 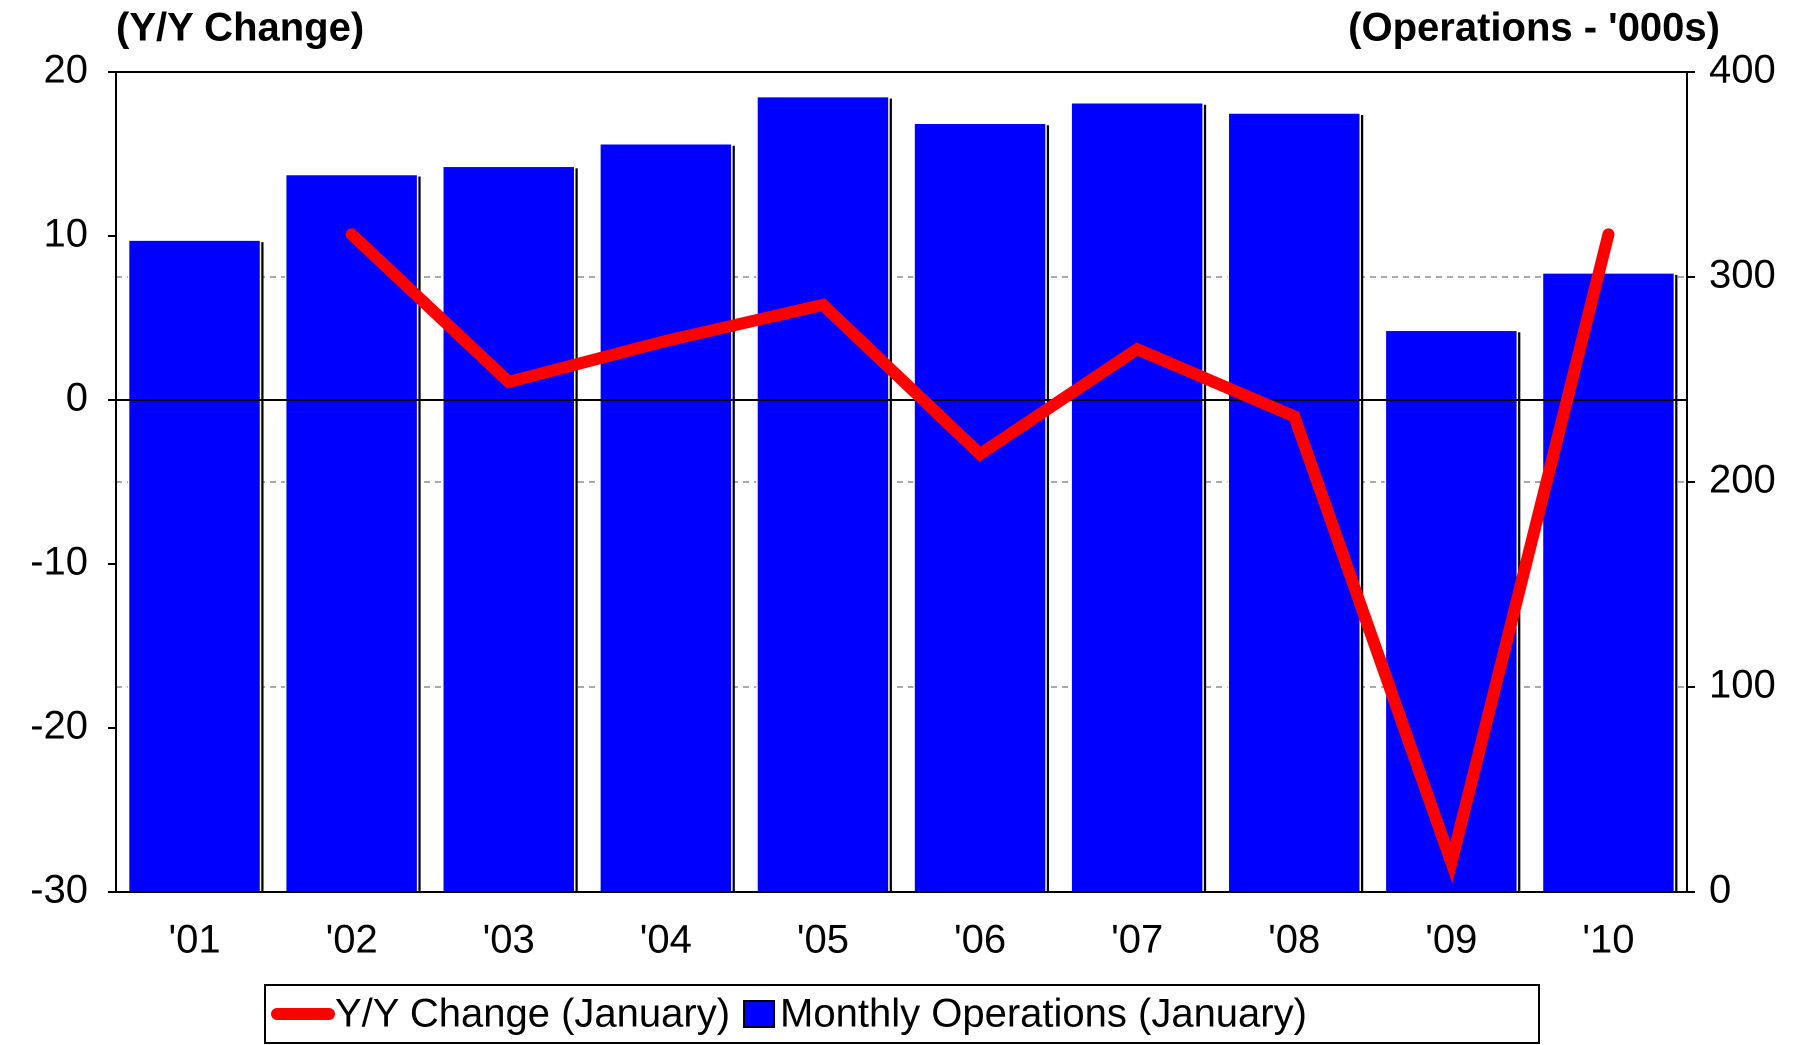 I want to click on y2-tick-label: 400, so click(x=1742, y=70).